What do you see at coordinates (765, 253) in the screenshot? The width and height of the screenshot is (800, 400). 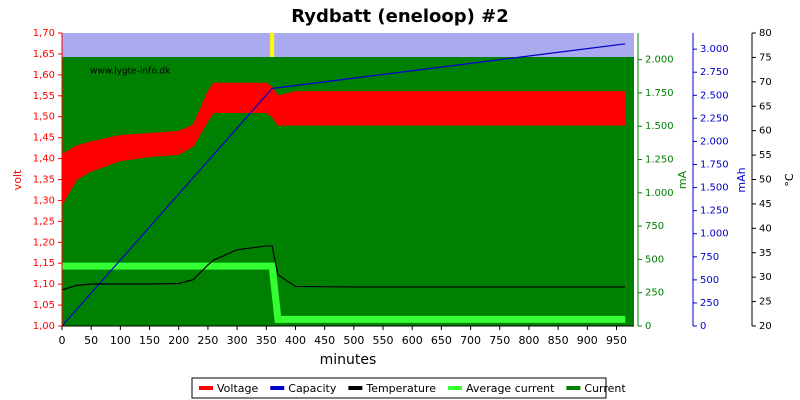 I see `y4-tick-label: 35` at bounding box center [765, 253].